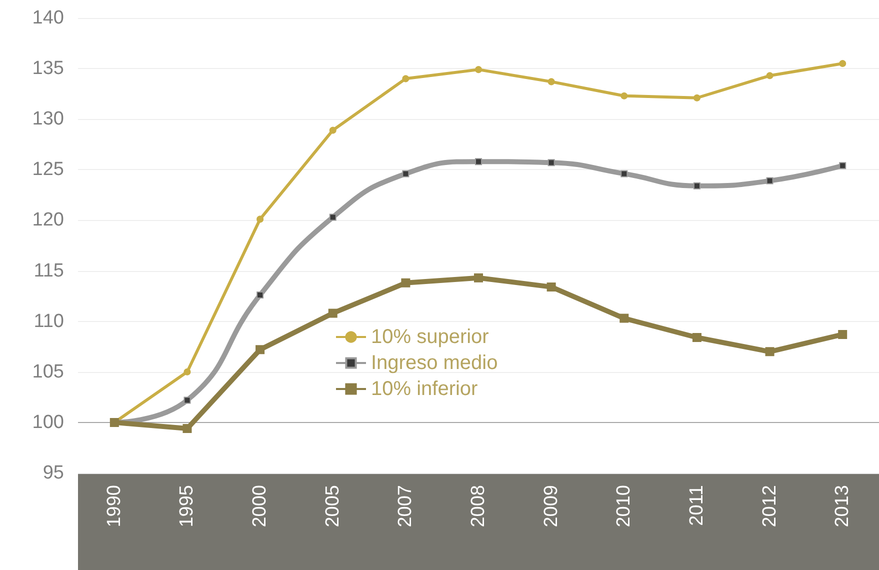  What do you see at coordinates (49, 271) in the screenshot?
I see `y-tick-label: 115` at bounding box center [49, 271].